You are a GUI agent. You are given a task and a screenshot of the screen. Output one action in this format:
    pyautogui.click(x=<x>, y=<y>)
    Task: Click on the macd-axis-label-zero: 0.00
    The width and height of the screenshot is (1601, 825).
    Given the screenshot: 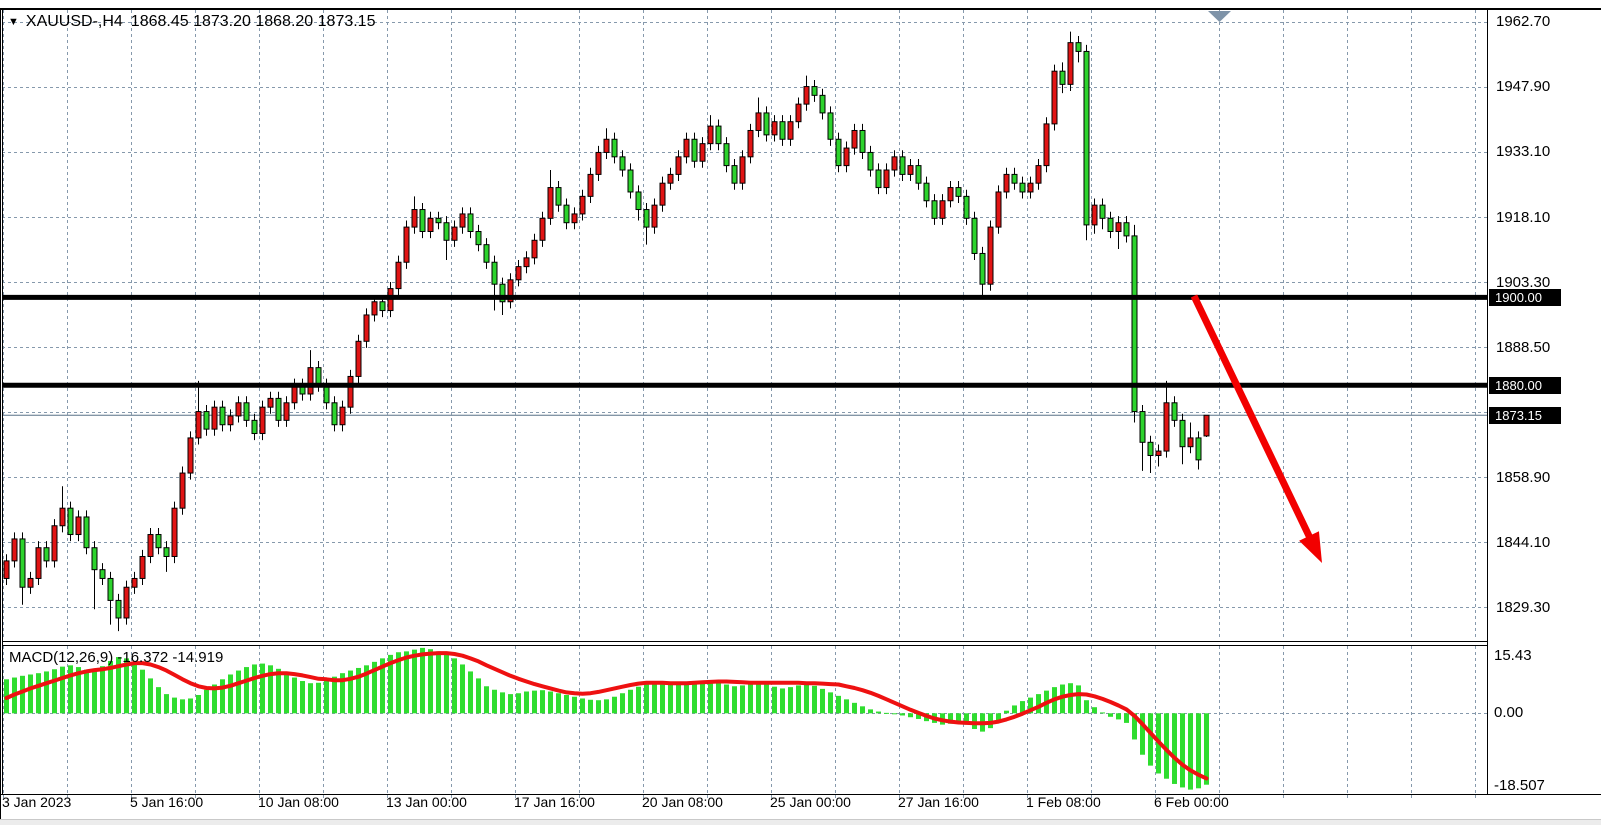 What is the action you would take?
    pyautogui.click(x=1509, y=713)
    